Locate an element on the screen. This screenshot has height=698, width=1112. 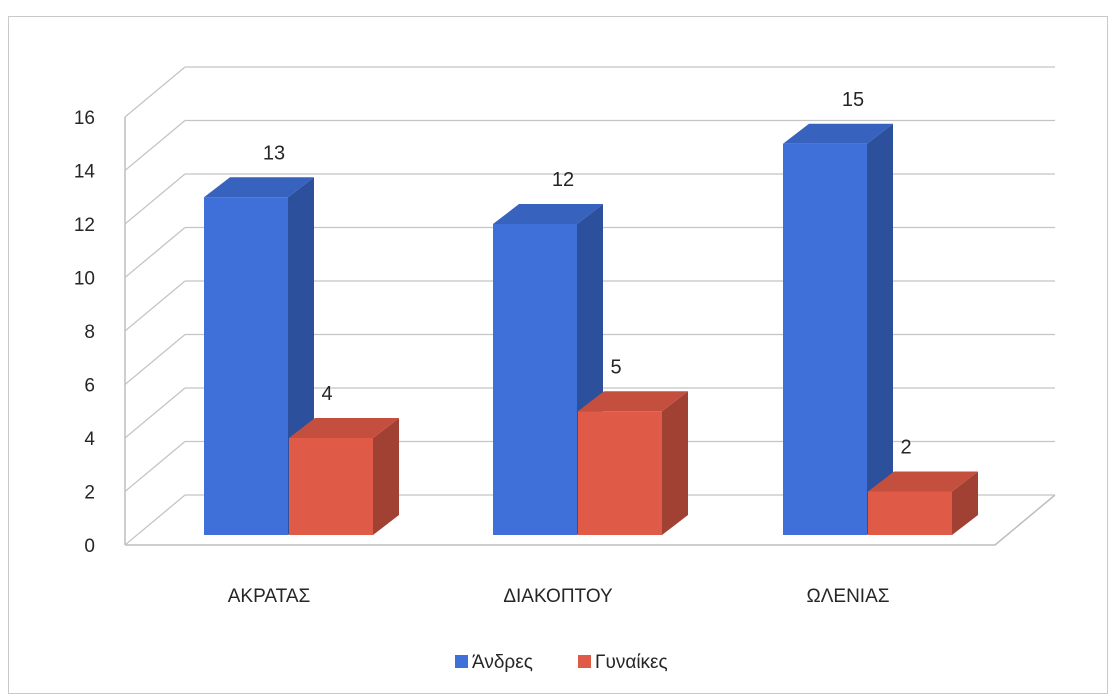
floor-edge is located at coordinates (590, 520).